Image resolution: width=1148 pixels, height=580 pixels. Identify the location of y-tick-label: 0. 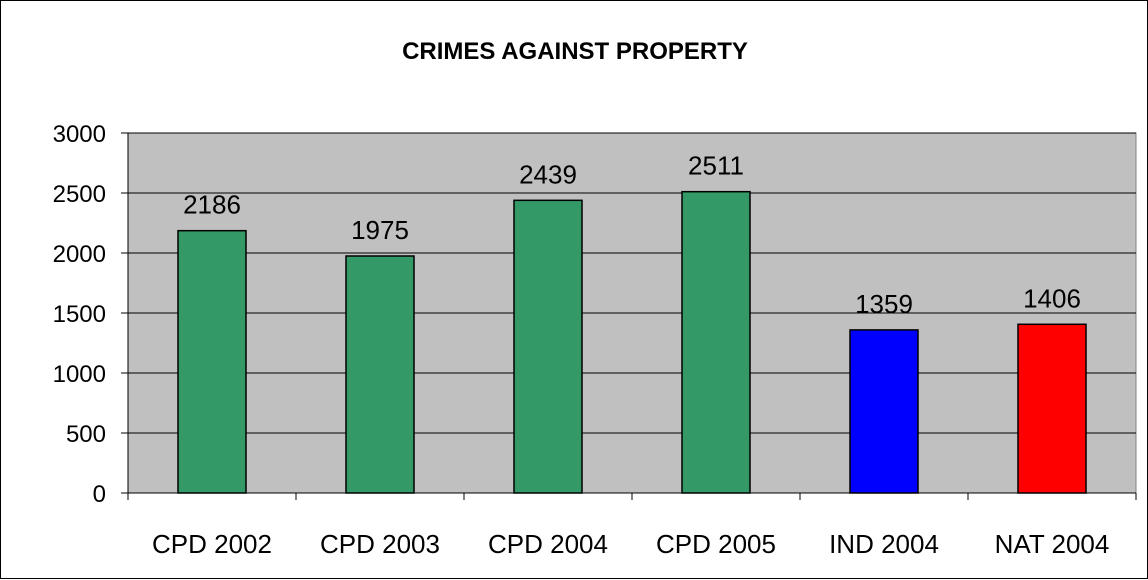
(99, 494).